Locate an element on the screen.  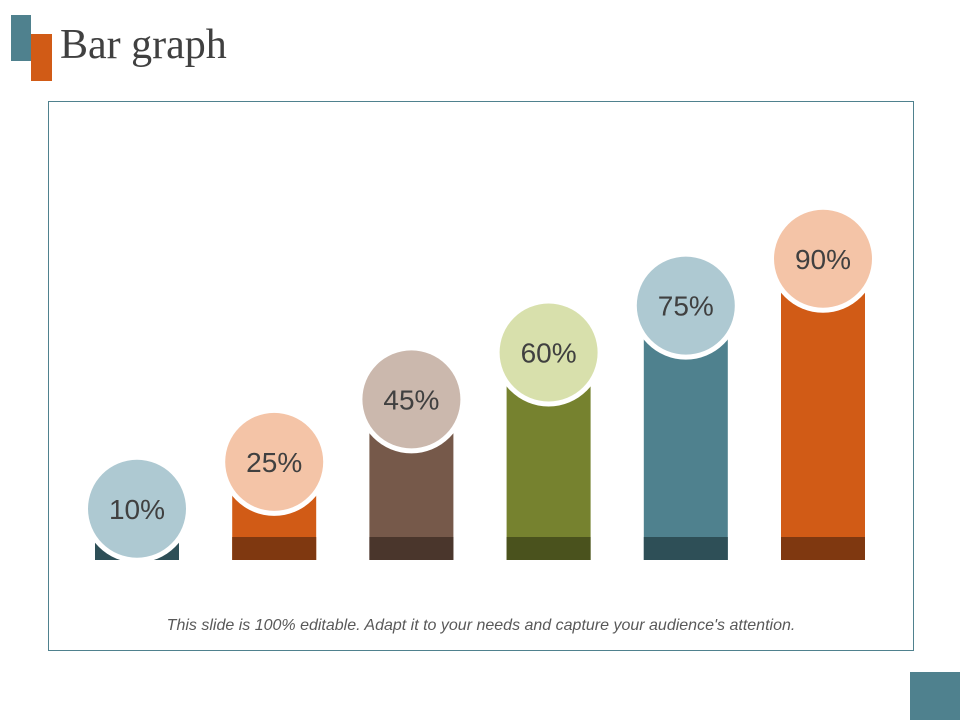
bar-group: 45% is located at coordinates (411, 452).